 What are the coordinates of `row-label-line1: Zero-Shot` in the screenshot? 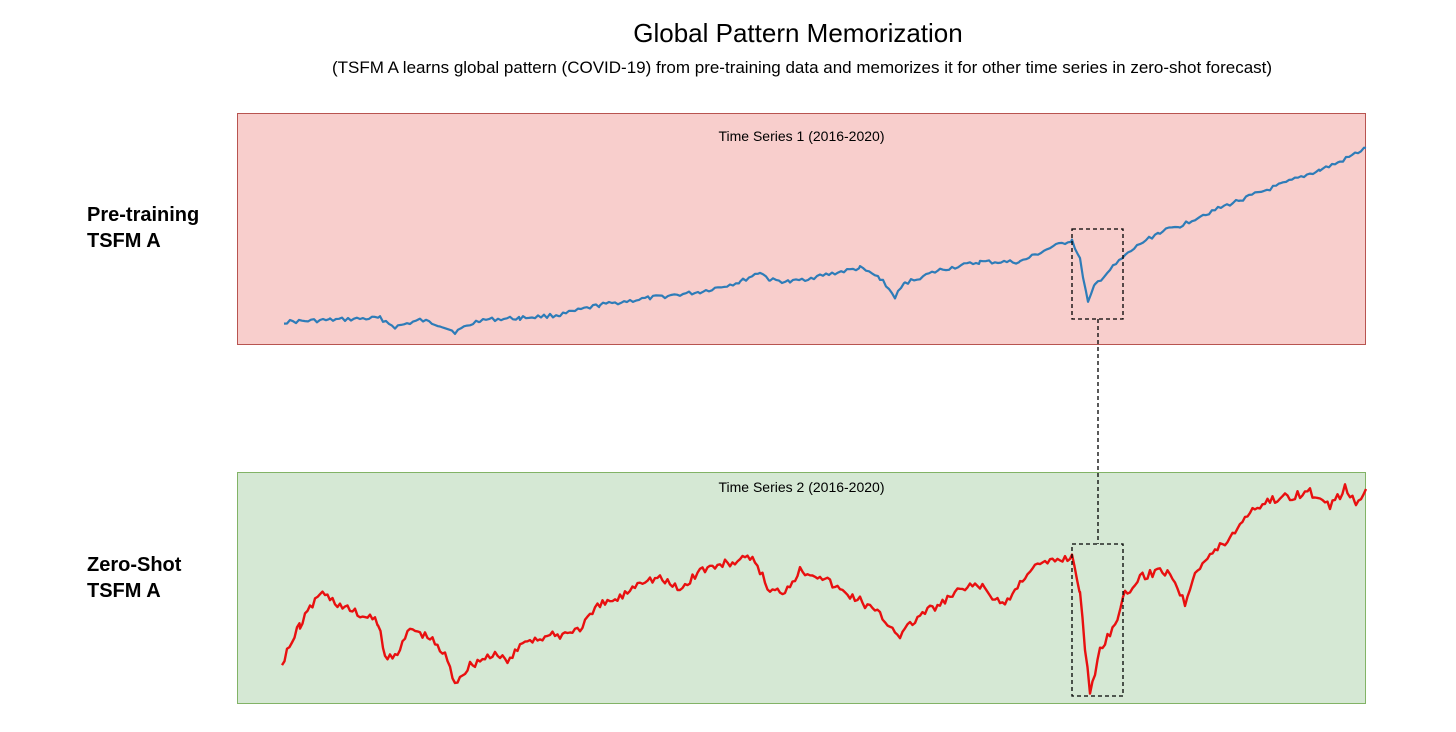 It's located at (134, 565).